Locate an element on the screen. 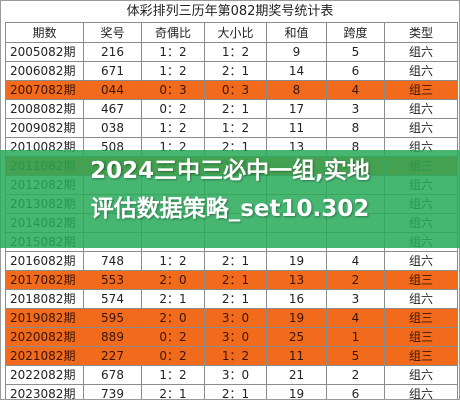 The image size is (460, 400). cell-sum: 21 is located at coordinates (296, 375).